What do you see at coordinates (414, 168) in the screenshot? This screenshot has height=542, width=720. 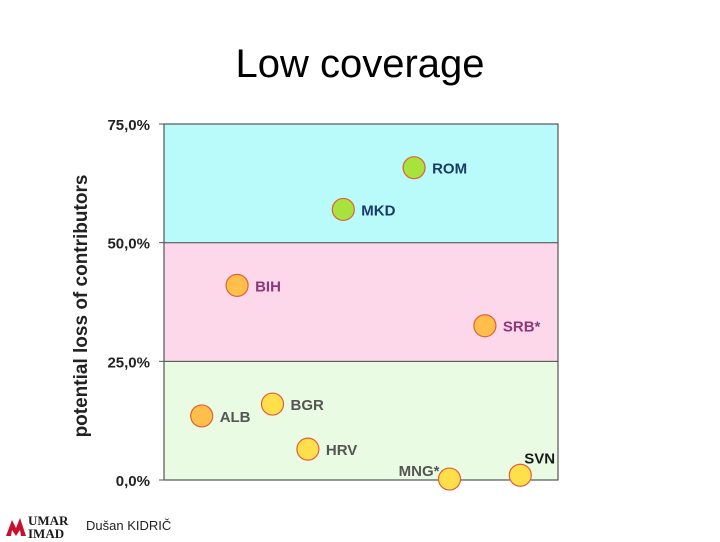 I see `data-point-rom` at bounding box center [414, 168].